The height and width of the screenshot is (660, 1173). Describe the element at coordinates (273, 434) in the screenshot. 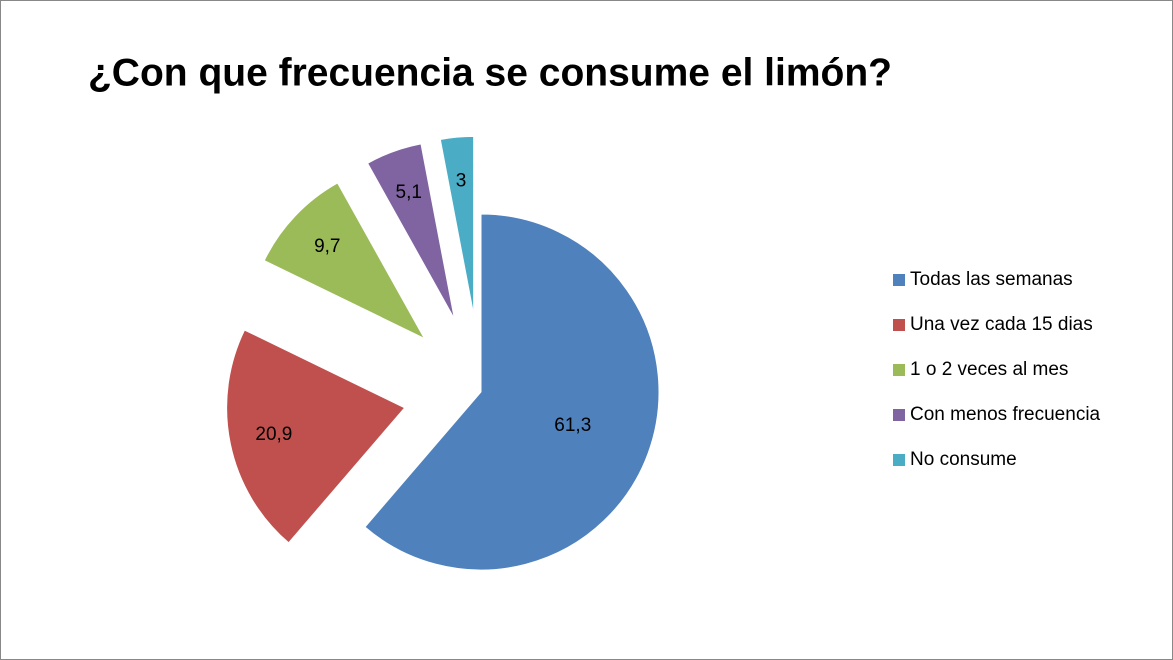

I see `data-label: 20,9` at that location.